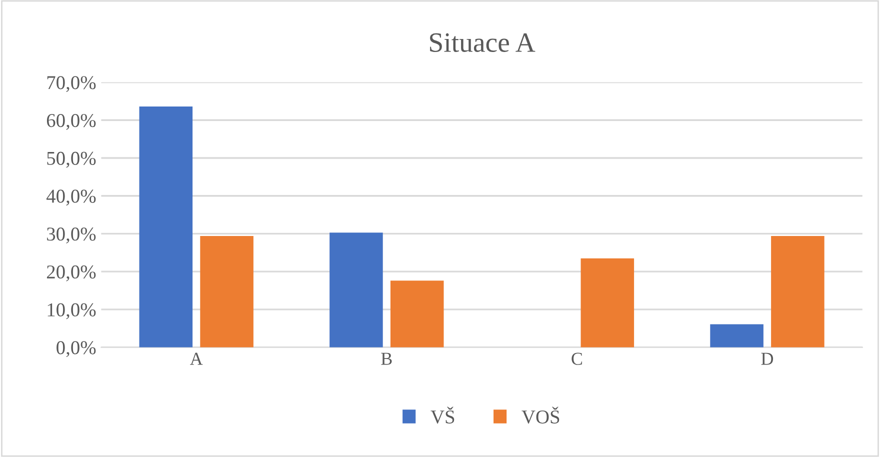 The width and height of the screenshot is (880, 457). I want to click on y-tick-label: 60,0%, so click(71, 122).